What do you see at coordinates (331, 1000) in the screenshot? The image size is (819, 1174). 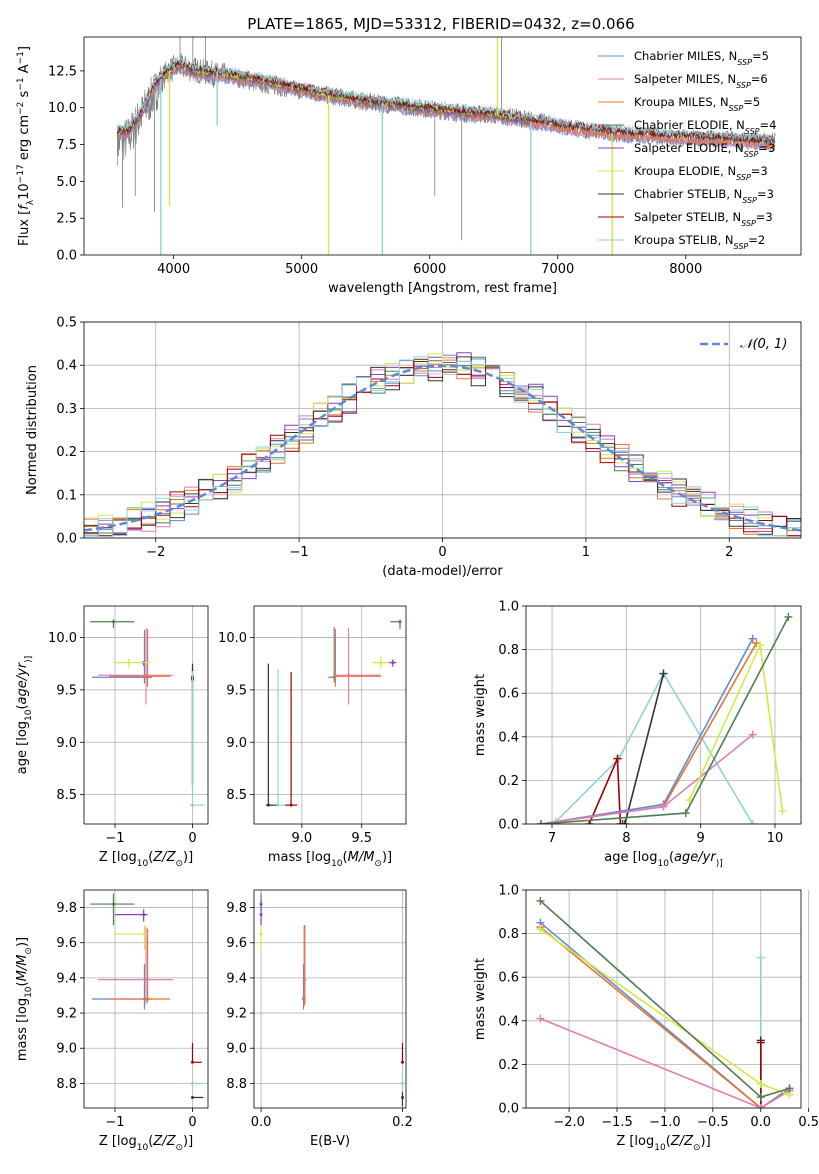 I see `plot-area-mass_vs_ebv` at bounding box center [331, 1000].